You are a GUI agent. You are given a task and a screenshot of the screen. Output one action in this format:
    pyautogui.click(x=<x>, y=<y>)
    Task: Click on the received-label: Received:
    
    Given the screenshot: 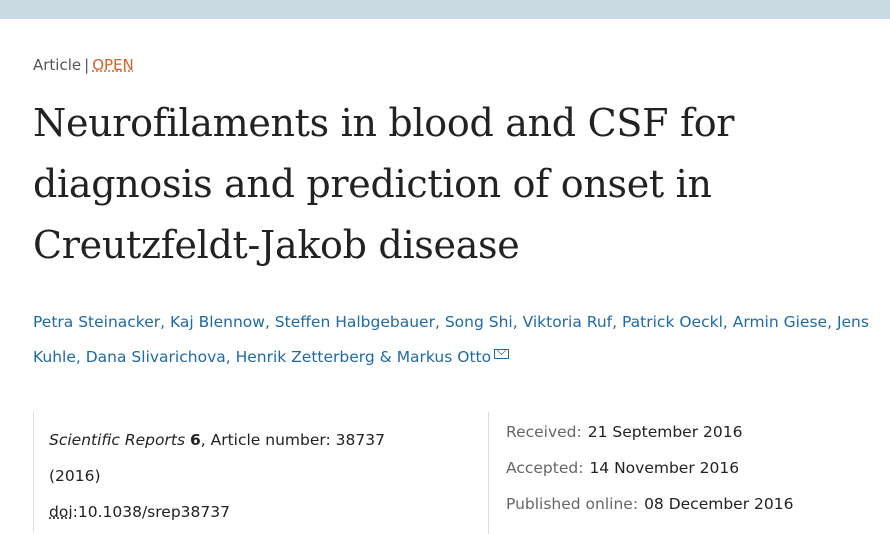 What is the action you would take?
    pyautogui.click(x=544, y=432)
    